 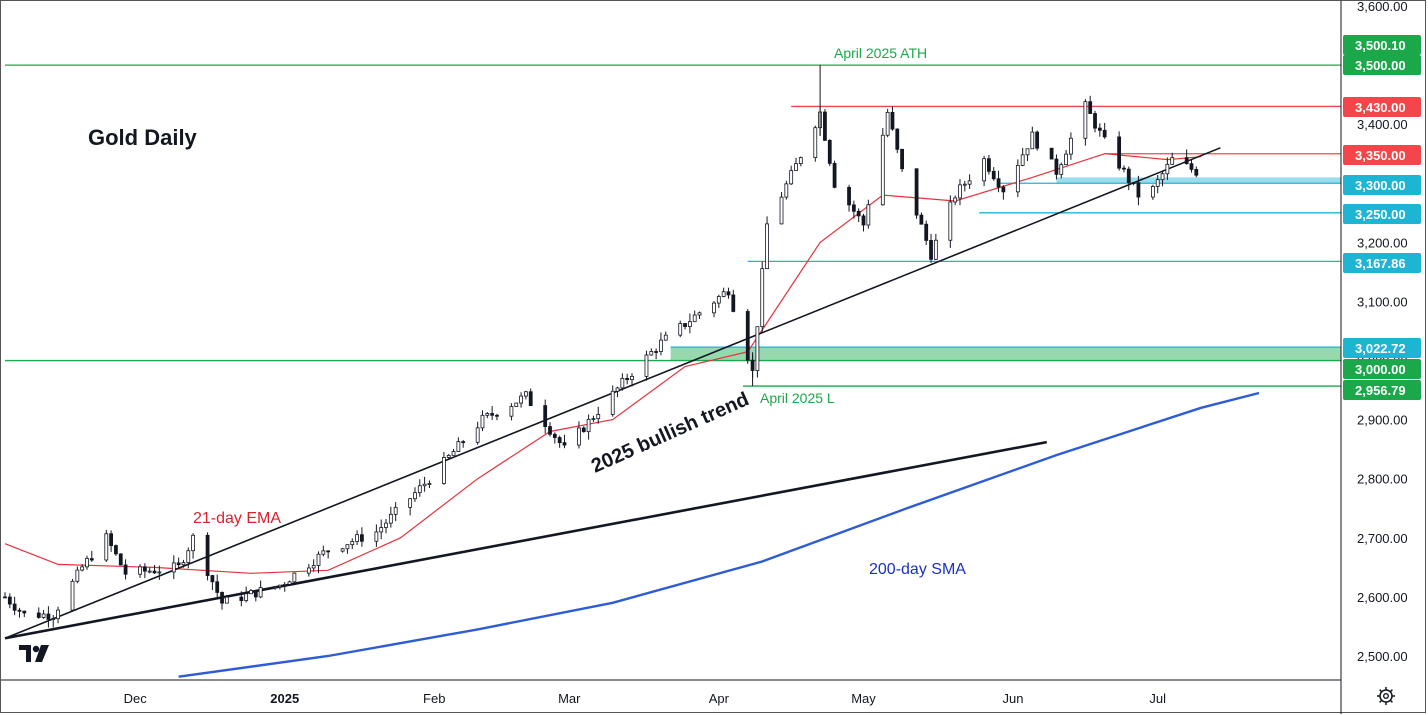 I want to click on y-tick-label: 2,600.00, so click(x=1382, y=597).